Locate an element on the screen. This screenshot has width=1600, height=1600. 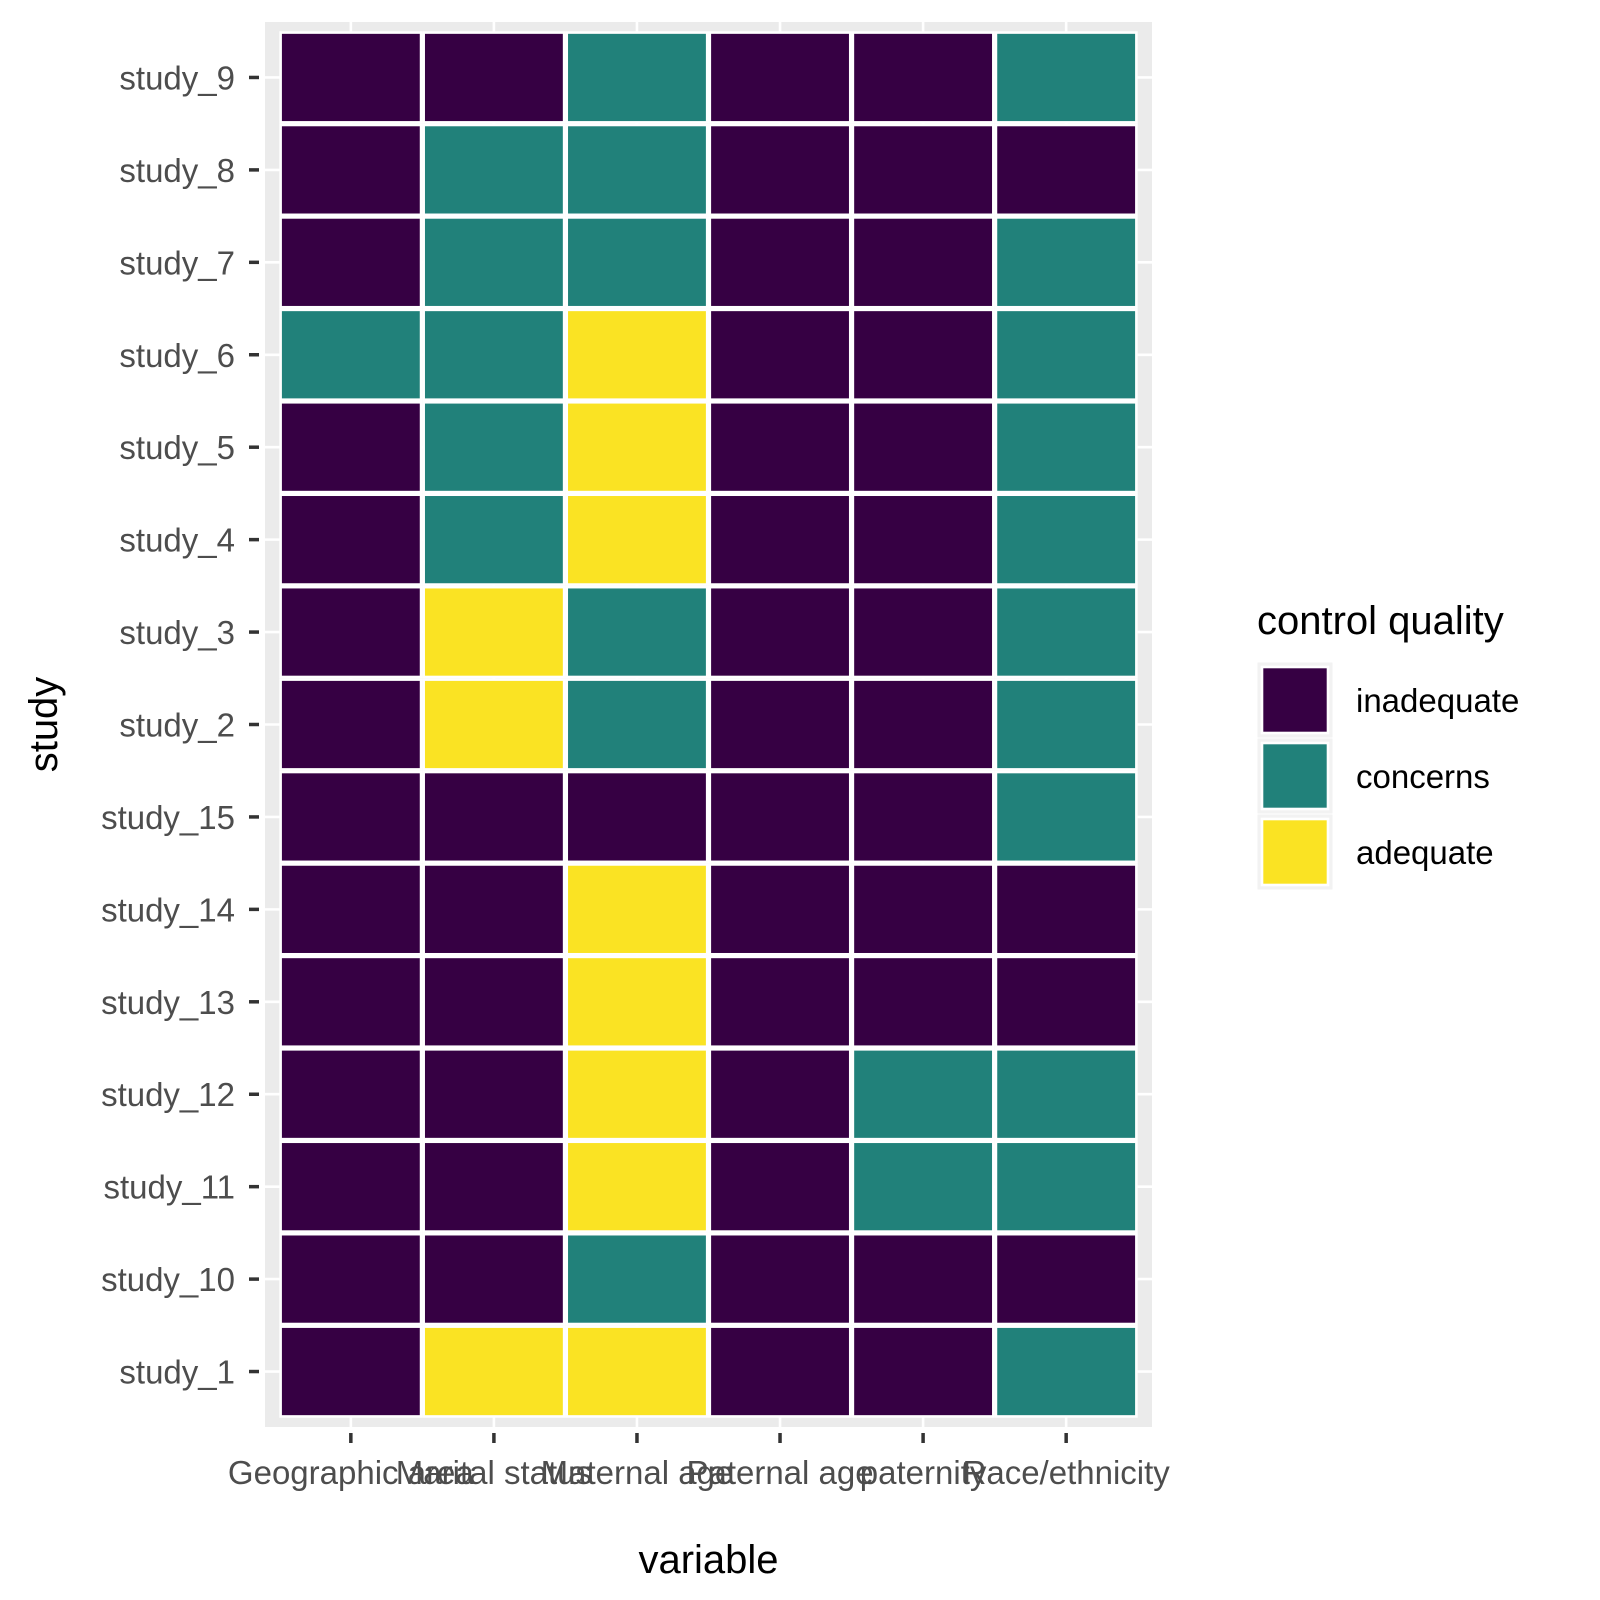
legend-swatch-concerns is located at coordinates (1295, 776).